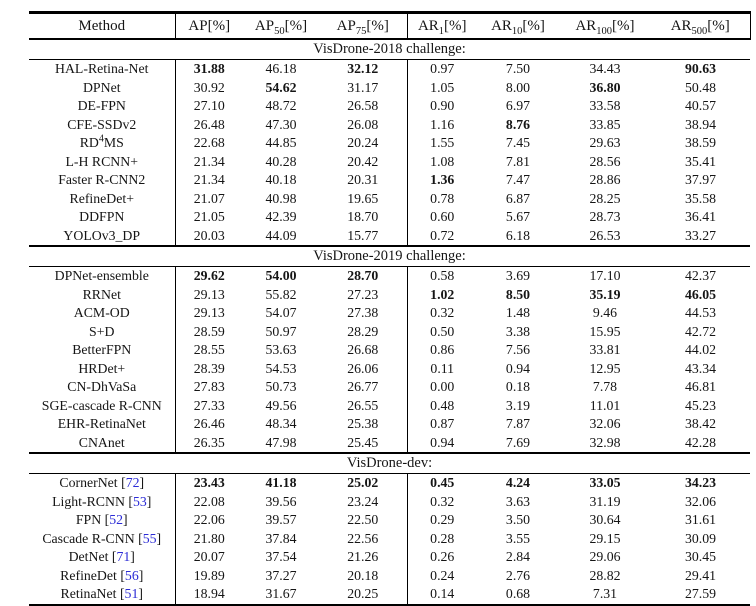 Image resolution: width=756 pixels, height=606 pixels. I want to click on method-name: RRNet, so click(101, 294).